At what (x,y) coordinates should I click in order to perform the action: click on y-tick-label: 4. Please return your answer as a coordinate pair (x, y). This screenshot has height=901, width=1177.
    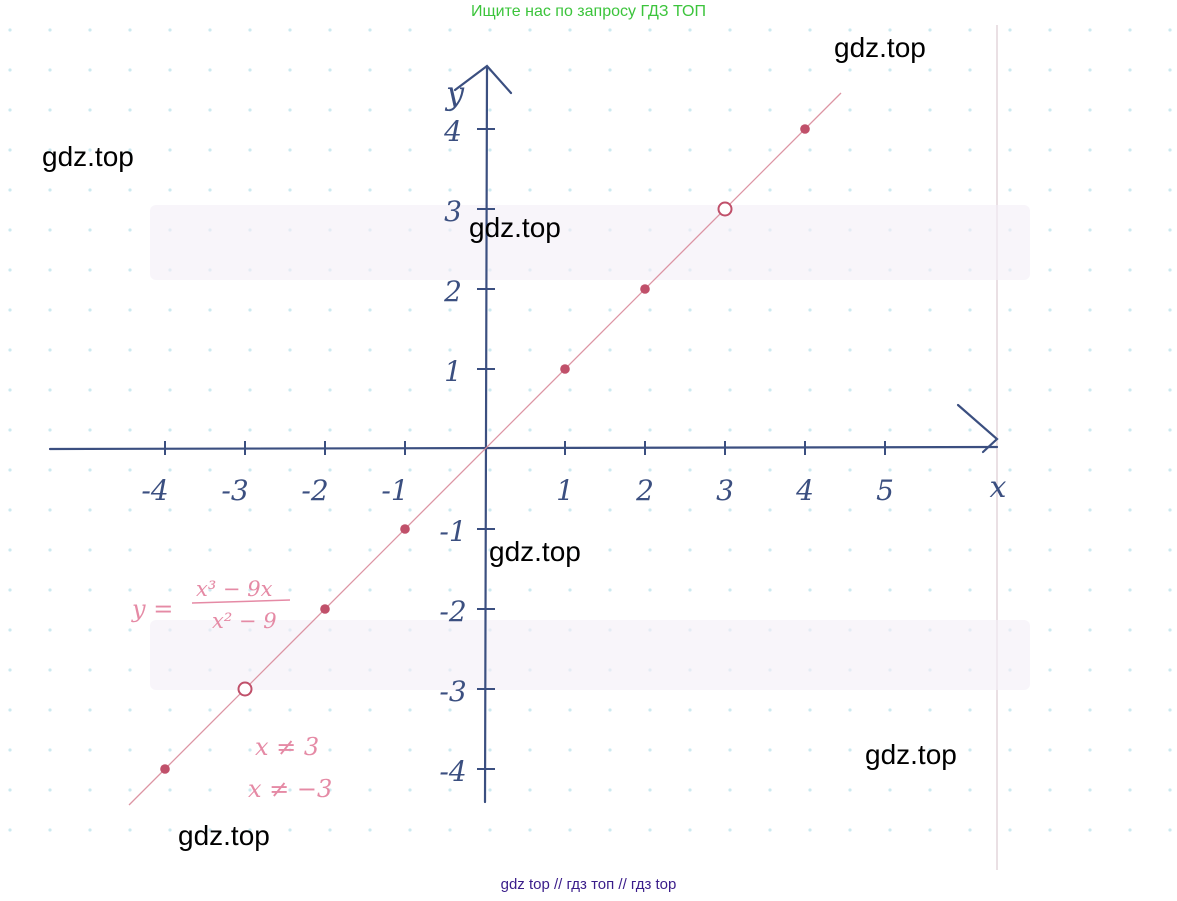
    Looking at the image, I should click on (452, 131).